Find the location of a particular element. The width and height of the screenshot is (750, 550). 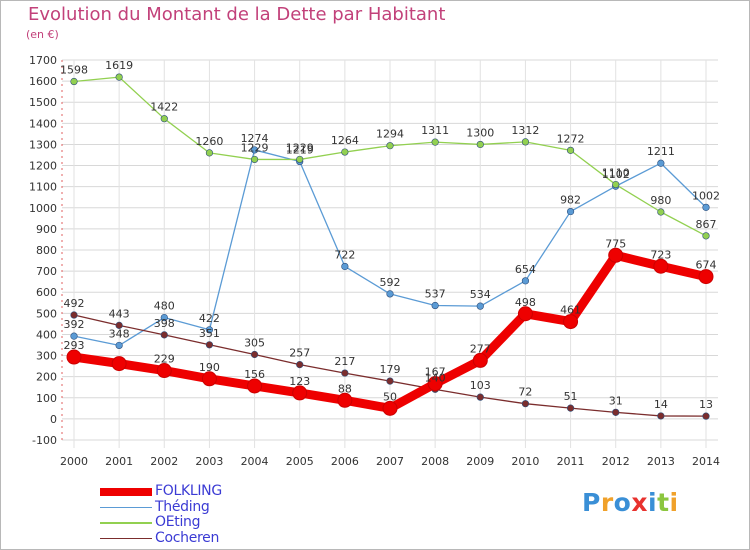

y-tick-label: 1400 is located at coordinates (43, 123).